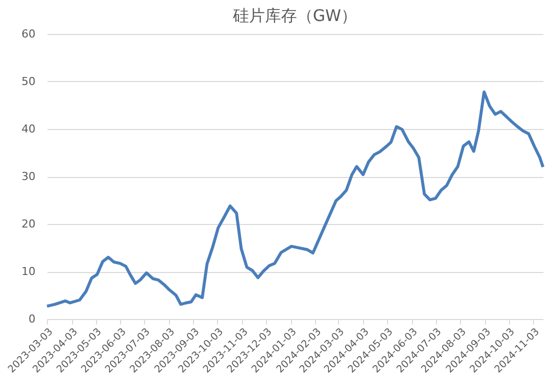 The image size is (550, 380). I want to click on y-tick-label: 20, so click(29, 224).